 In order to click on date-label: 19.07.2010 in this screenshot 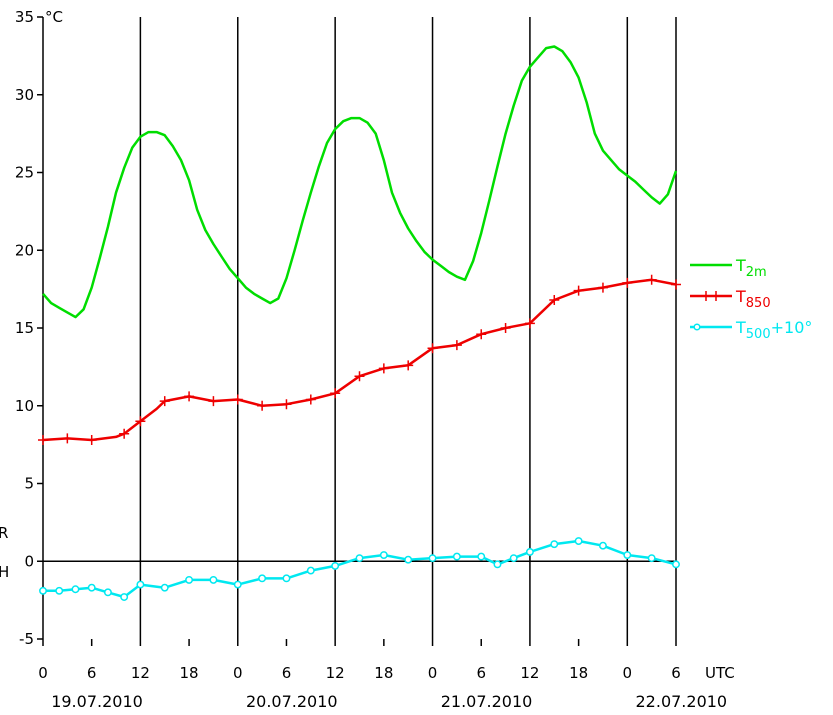, I will do `click(97, 701)`.